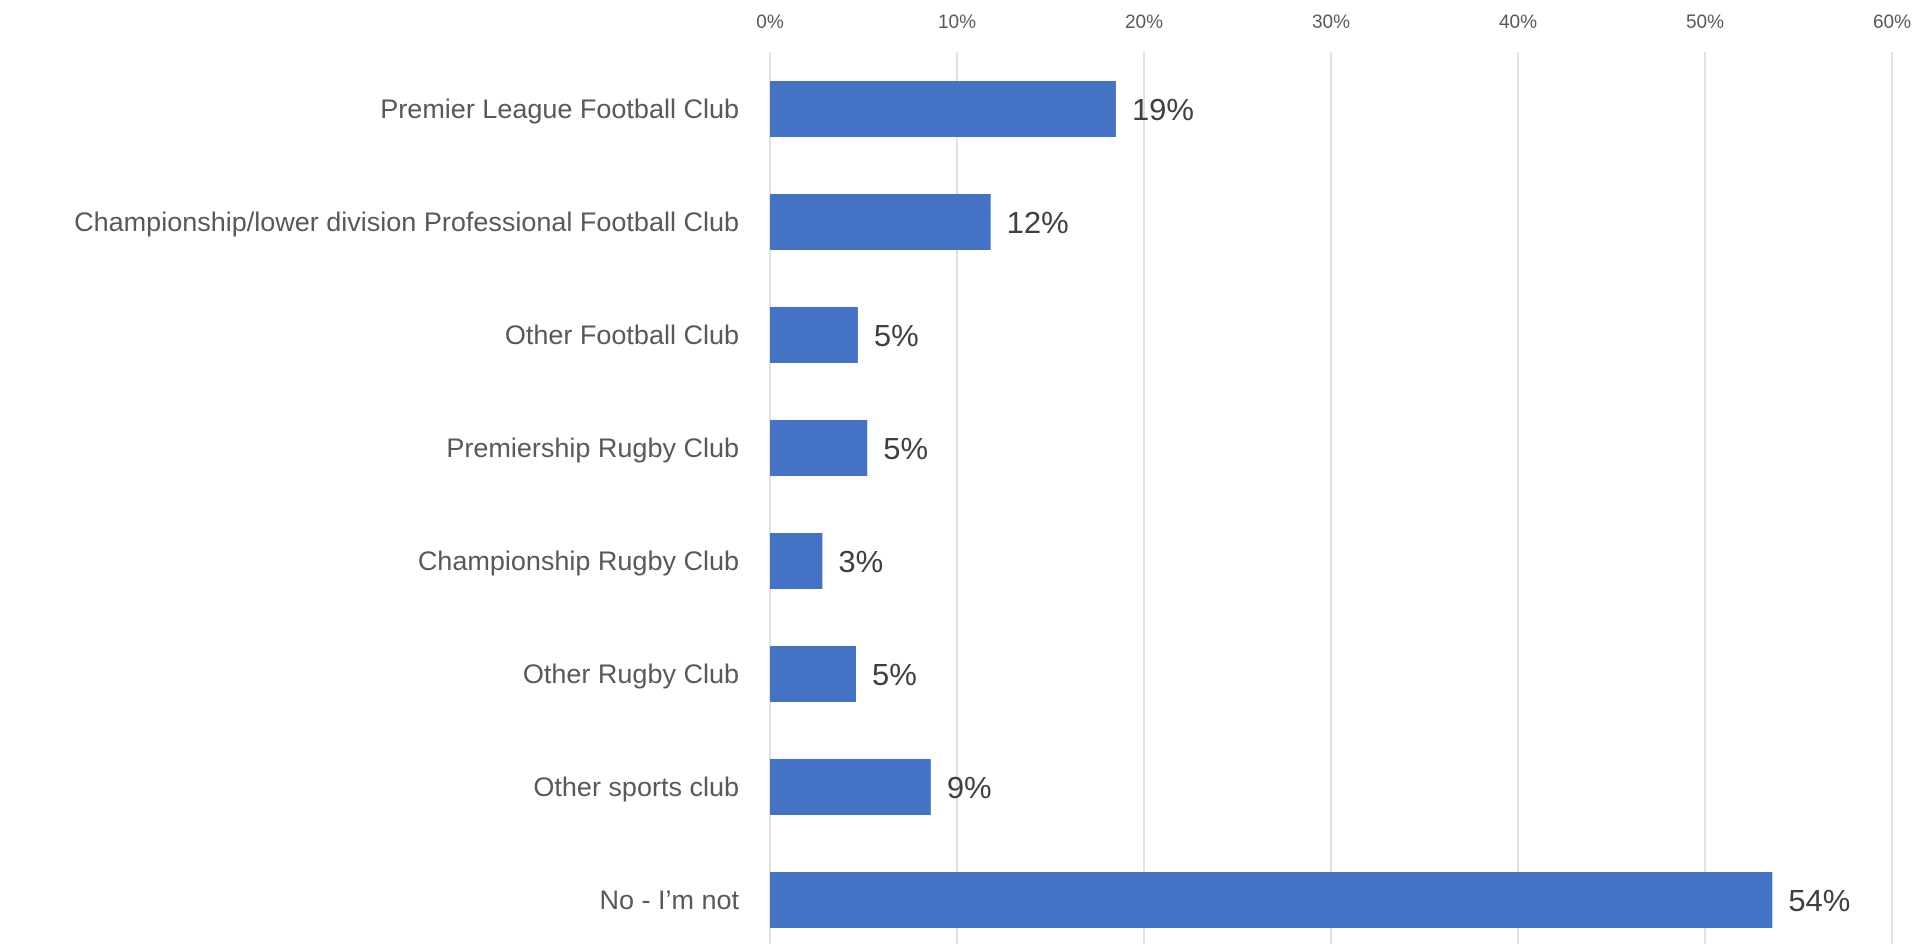 This screenshot has width=1923, height=944. What do you see at coordinates (559, 109) in the screenshot?
I see `category-label: Premier League Football Club` at bounding box center [559, 109].